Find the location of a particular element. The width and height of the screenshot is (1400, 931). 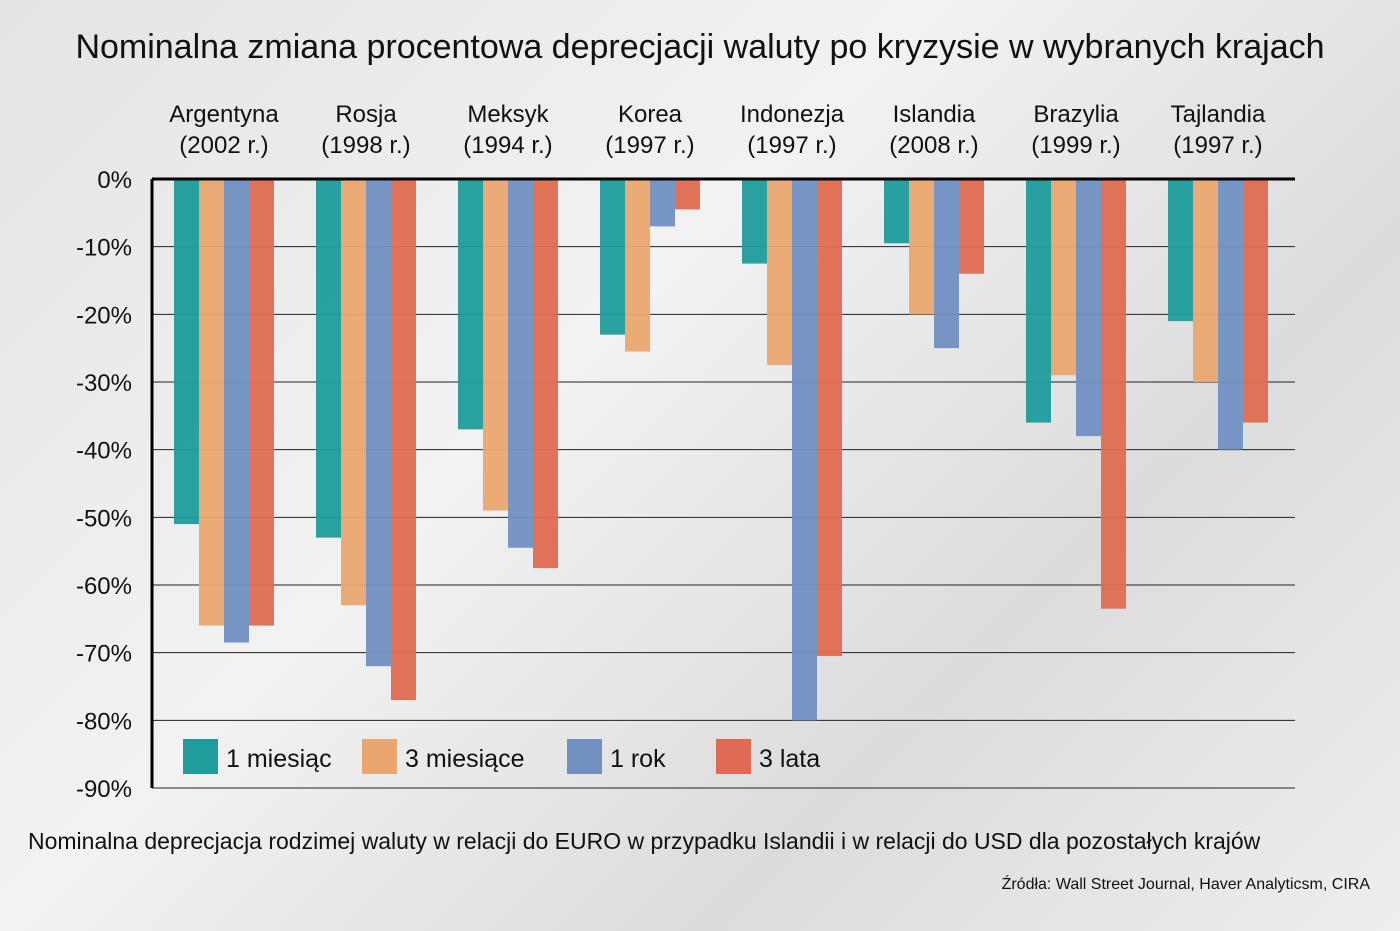

y-tick-label: -50% is located at coordinates (104, 518).